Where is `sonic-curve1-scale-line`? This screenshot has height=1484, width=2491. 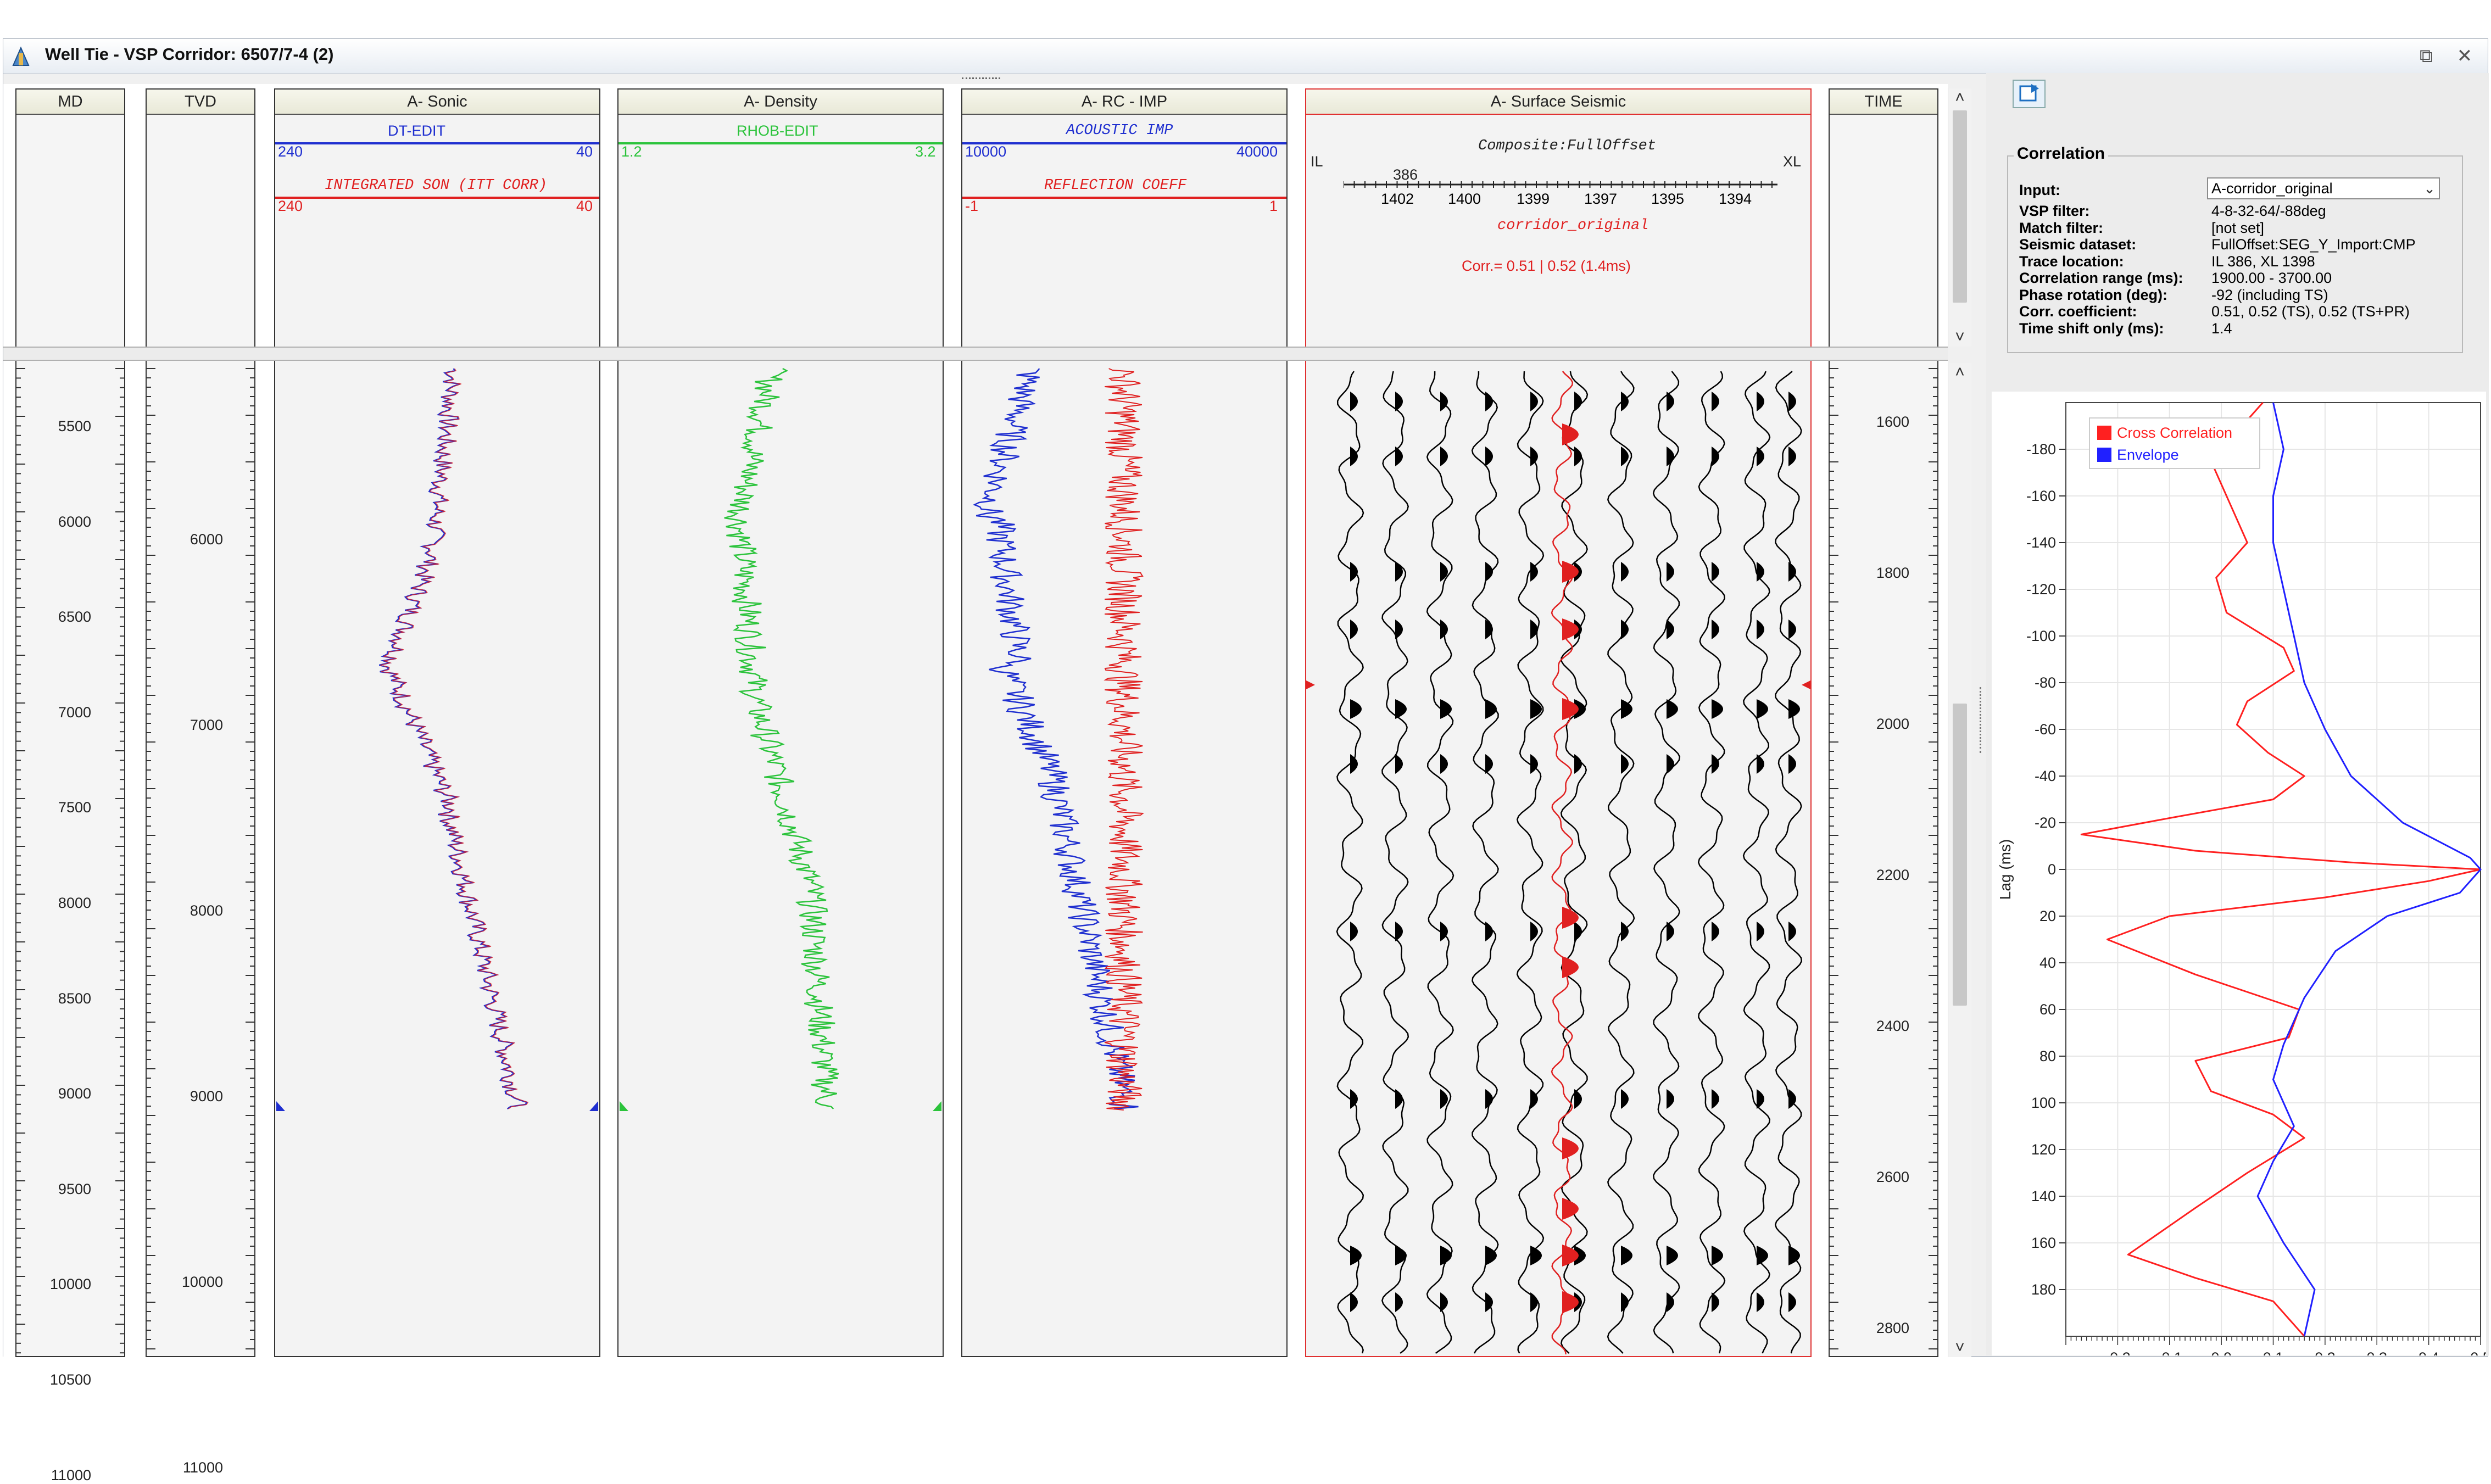 sonic-curve1-scale-line is located at coordinates (437, 143).